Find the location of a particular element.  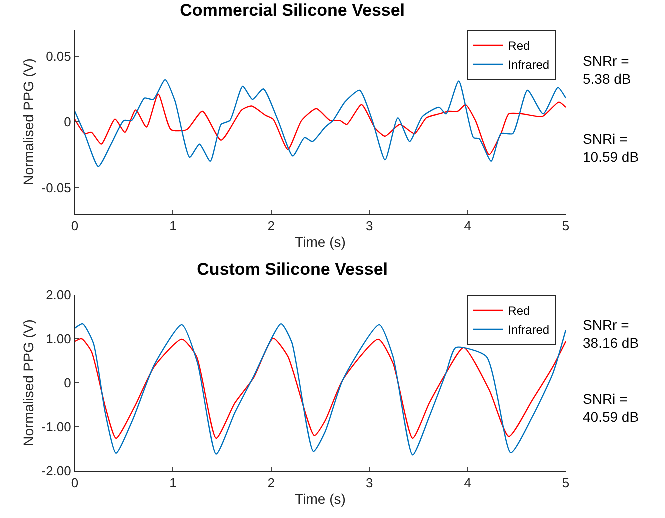

text: SNRr = 38.16 dB is located at coordinates (611, 334).